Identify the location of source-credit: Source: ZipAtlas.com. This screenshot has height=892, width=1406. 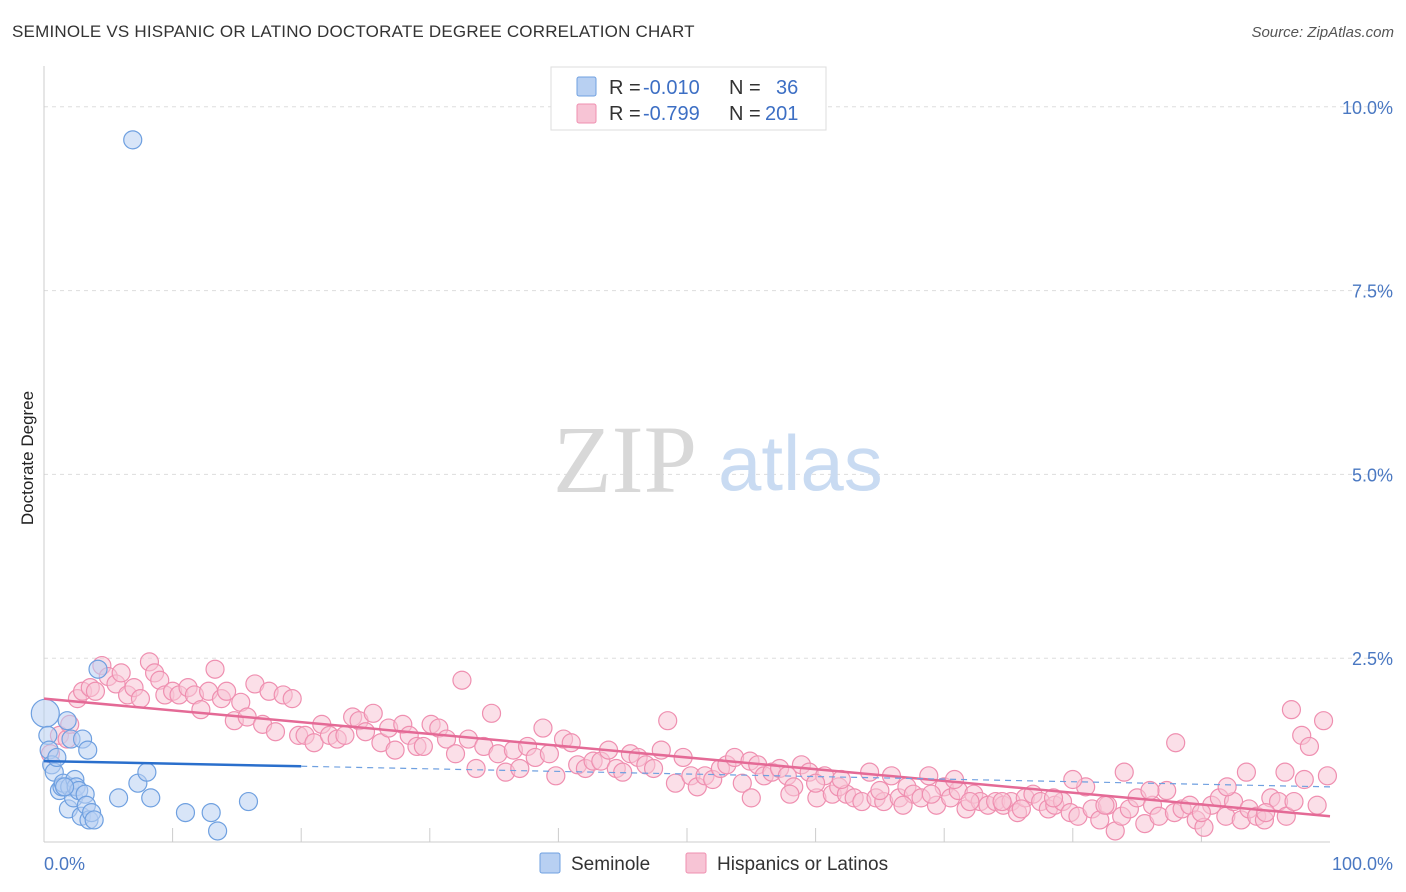
(1322, 32).